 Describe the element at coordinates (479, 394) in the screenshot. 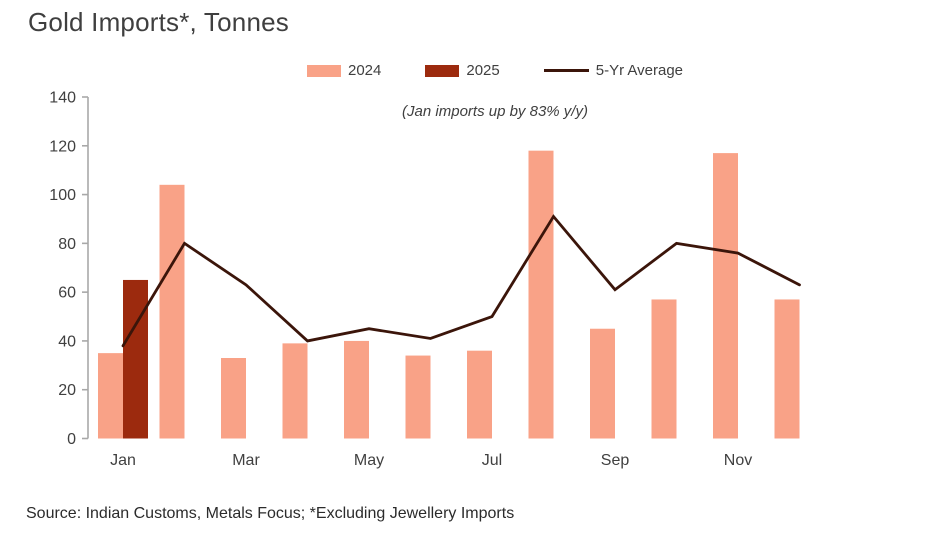

I see `bar-2024-jul` at that location.